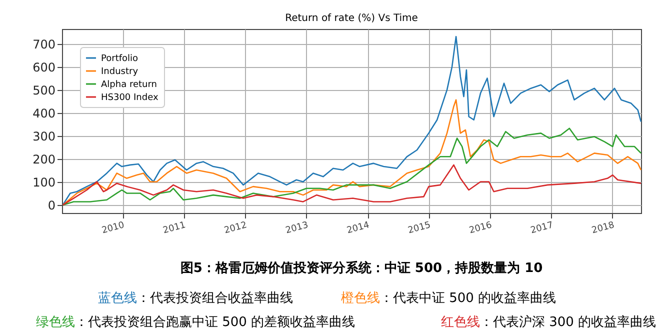 This screenshot has height=334, width=665. Describe the element at coordinates (44, 67) in the screenshot. I see `y-tick-label: 600` at that location.